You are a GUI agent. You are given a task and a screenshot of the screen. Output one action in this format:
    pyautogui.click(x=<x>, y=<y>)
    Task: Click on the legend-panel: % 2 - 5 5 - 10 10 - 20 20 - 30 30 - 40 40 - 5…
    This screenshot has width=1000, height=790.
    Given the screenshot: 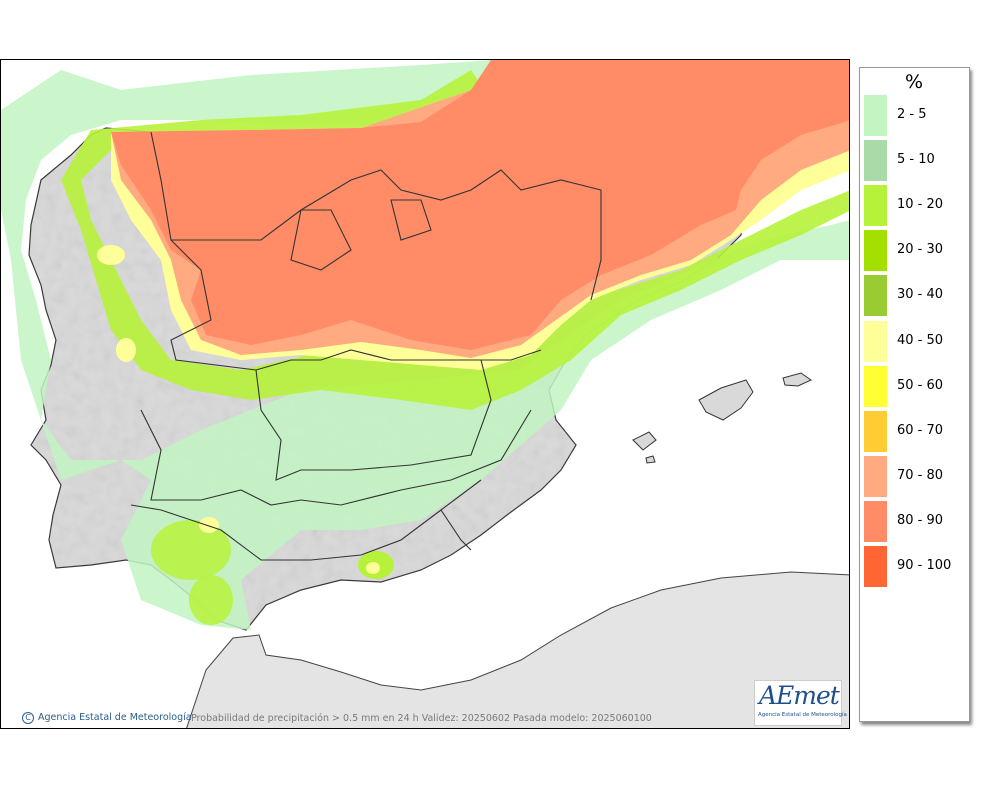 What is the action you would take?
    pyautogui.click(x=914, y=394)
    